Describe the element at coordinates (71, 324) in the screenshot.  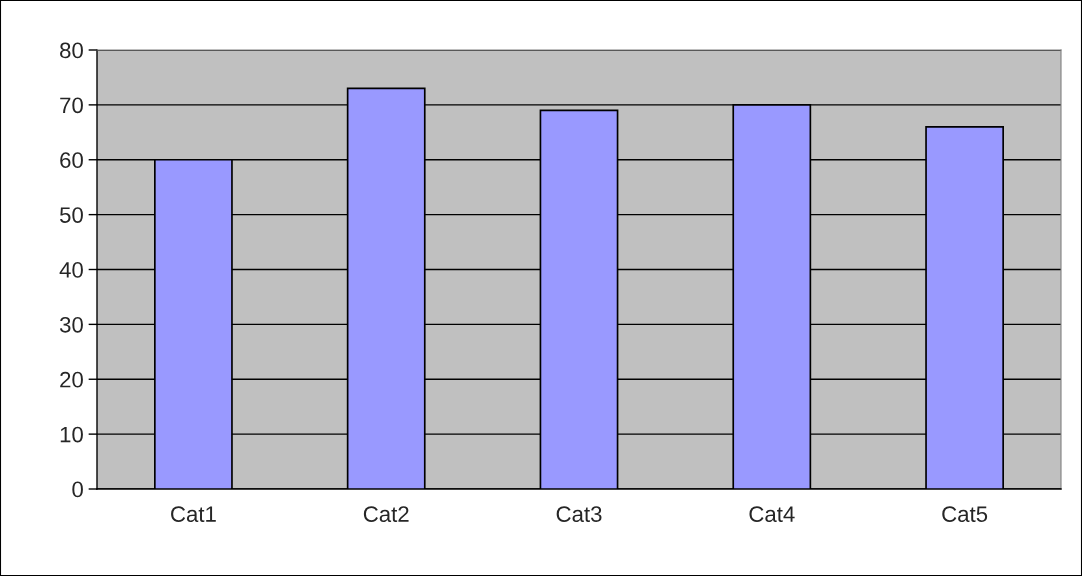
I see `y-tick-label: 30` at that location.